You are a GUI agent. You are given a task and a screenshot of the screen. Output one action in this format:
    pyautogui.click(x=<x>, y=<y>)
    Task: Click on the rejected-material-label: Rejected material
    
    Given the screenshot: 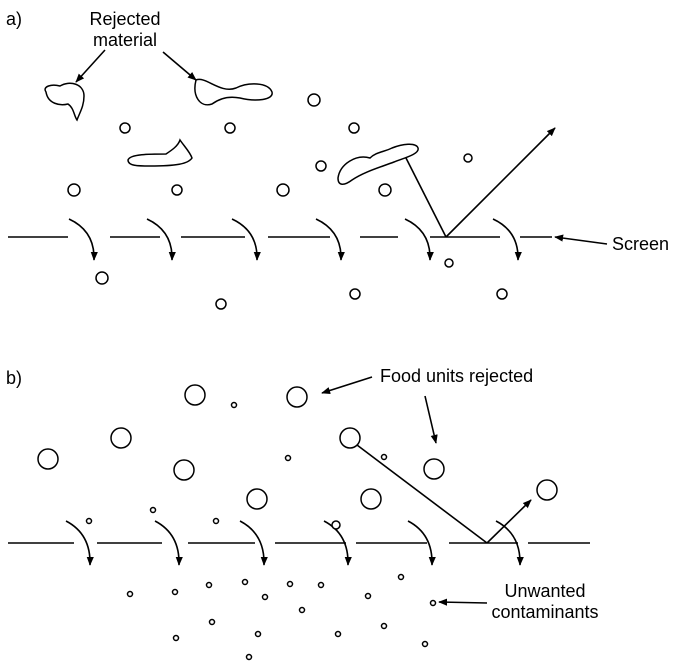 What is the action you would take?
    pyautogui.click(x=125, y=30)
    